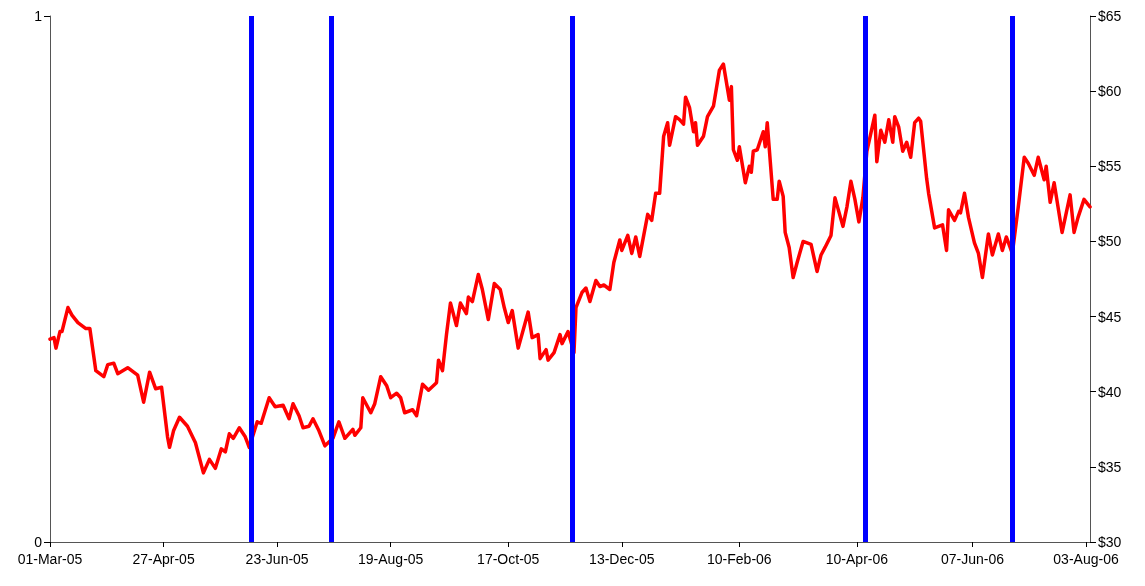 The width and height of the screenshot is (1145, 586). What do you see at coordinates (622, 559) in the screenshot?
I see `x-tick-label: 13-Dec-05` at bounding box center [622, 559].